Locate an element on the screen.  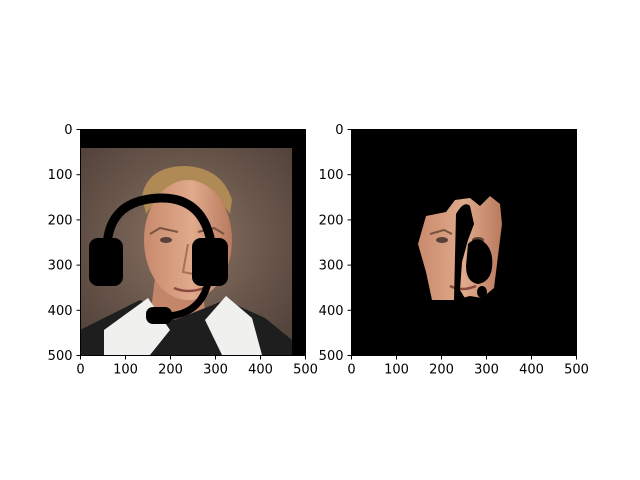
mouth is located at coordinates (189, 289).